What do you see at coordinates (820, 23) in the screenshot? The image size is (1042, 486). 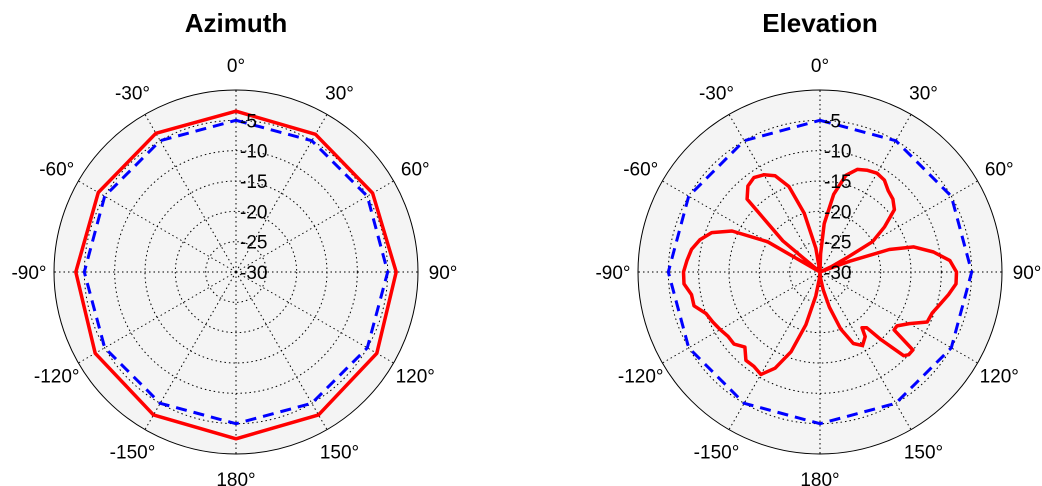 I see `chart-title: Elevation` at bounding box center [820, 23].